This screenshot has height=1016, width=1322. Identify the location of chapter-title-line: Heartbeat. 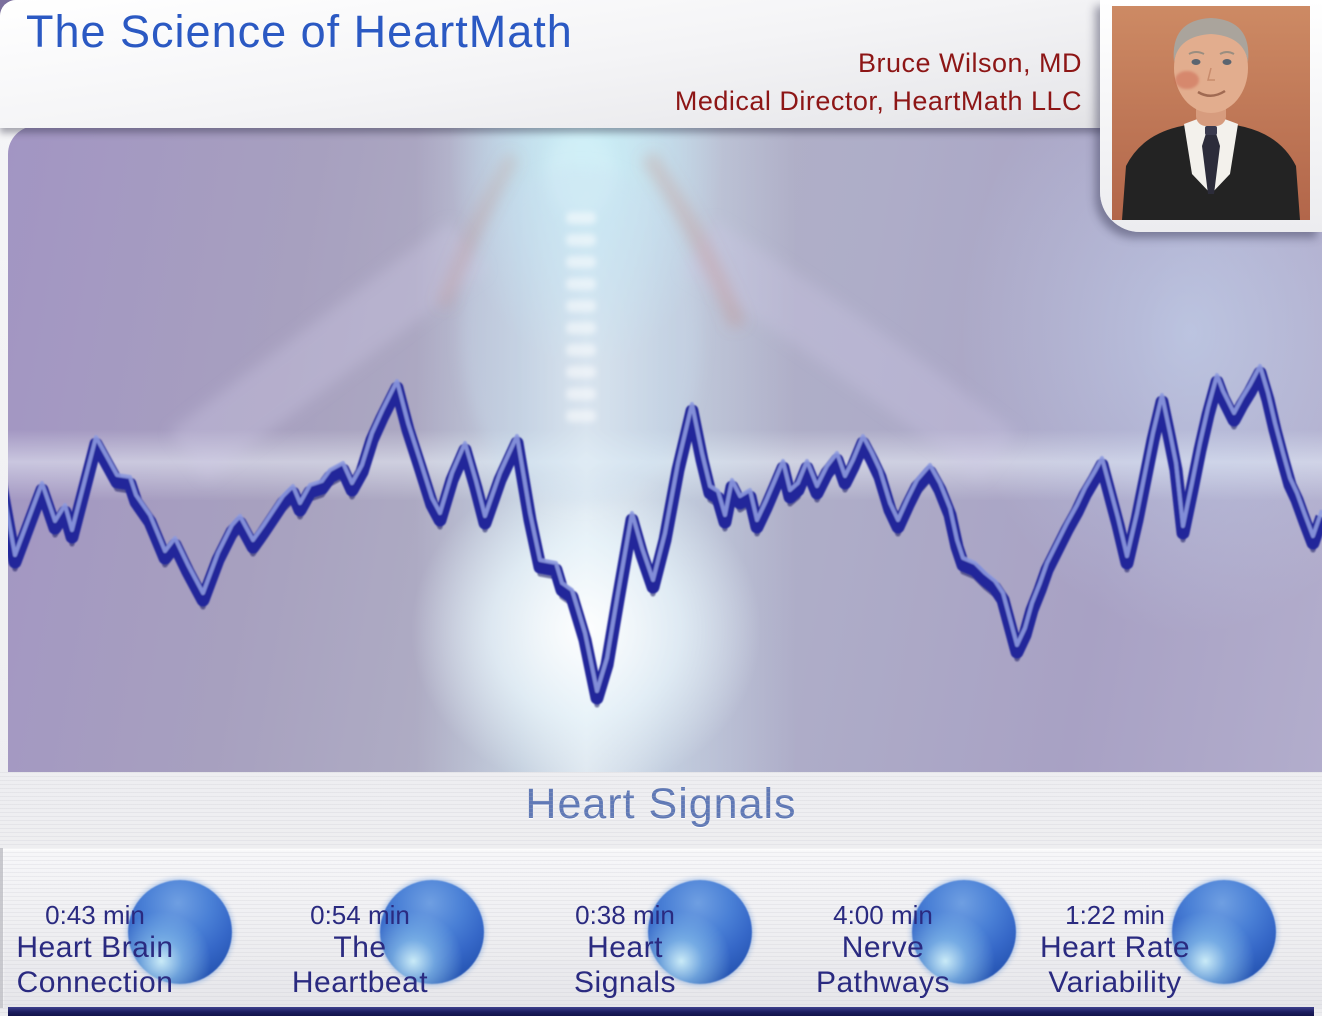
(360, 982).